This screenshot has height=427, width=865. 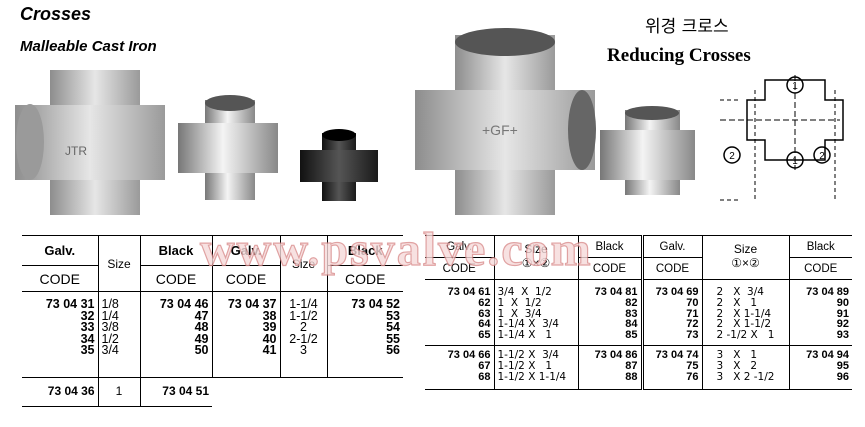 I want to click on size-cell-line: 2 X 1-1/4, so click(x=744, y=313).